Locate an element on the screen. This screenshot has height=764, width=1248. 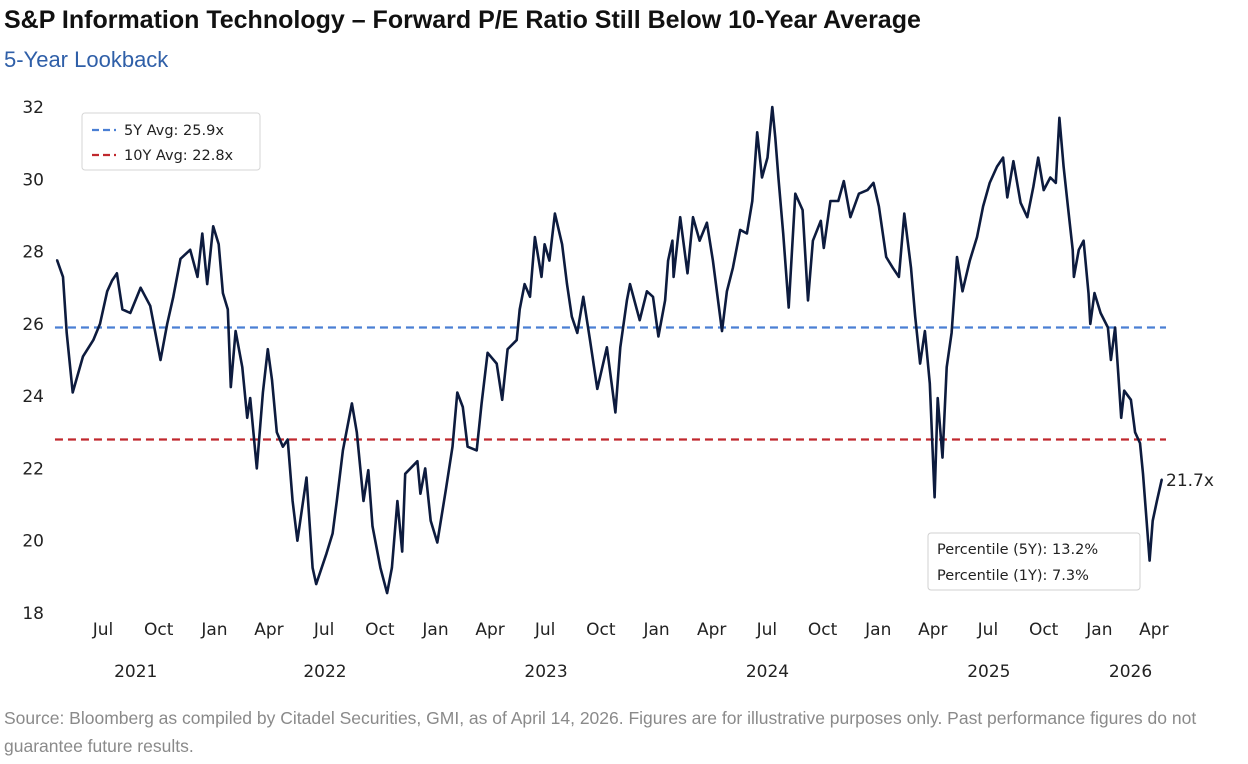
x-tick-label: Jan is located at coordinates (1098, 630).